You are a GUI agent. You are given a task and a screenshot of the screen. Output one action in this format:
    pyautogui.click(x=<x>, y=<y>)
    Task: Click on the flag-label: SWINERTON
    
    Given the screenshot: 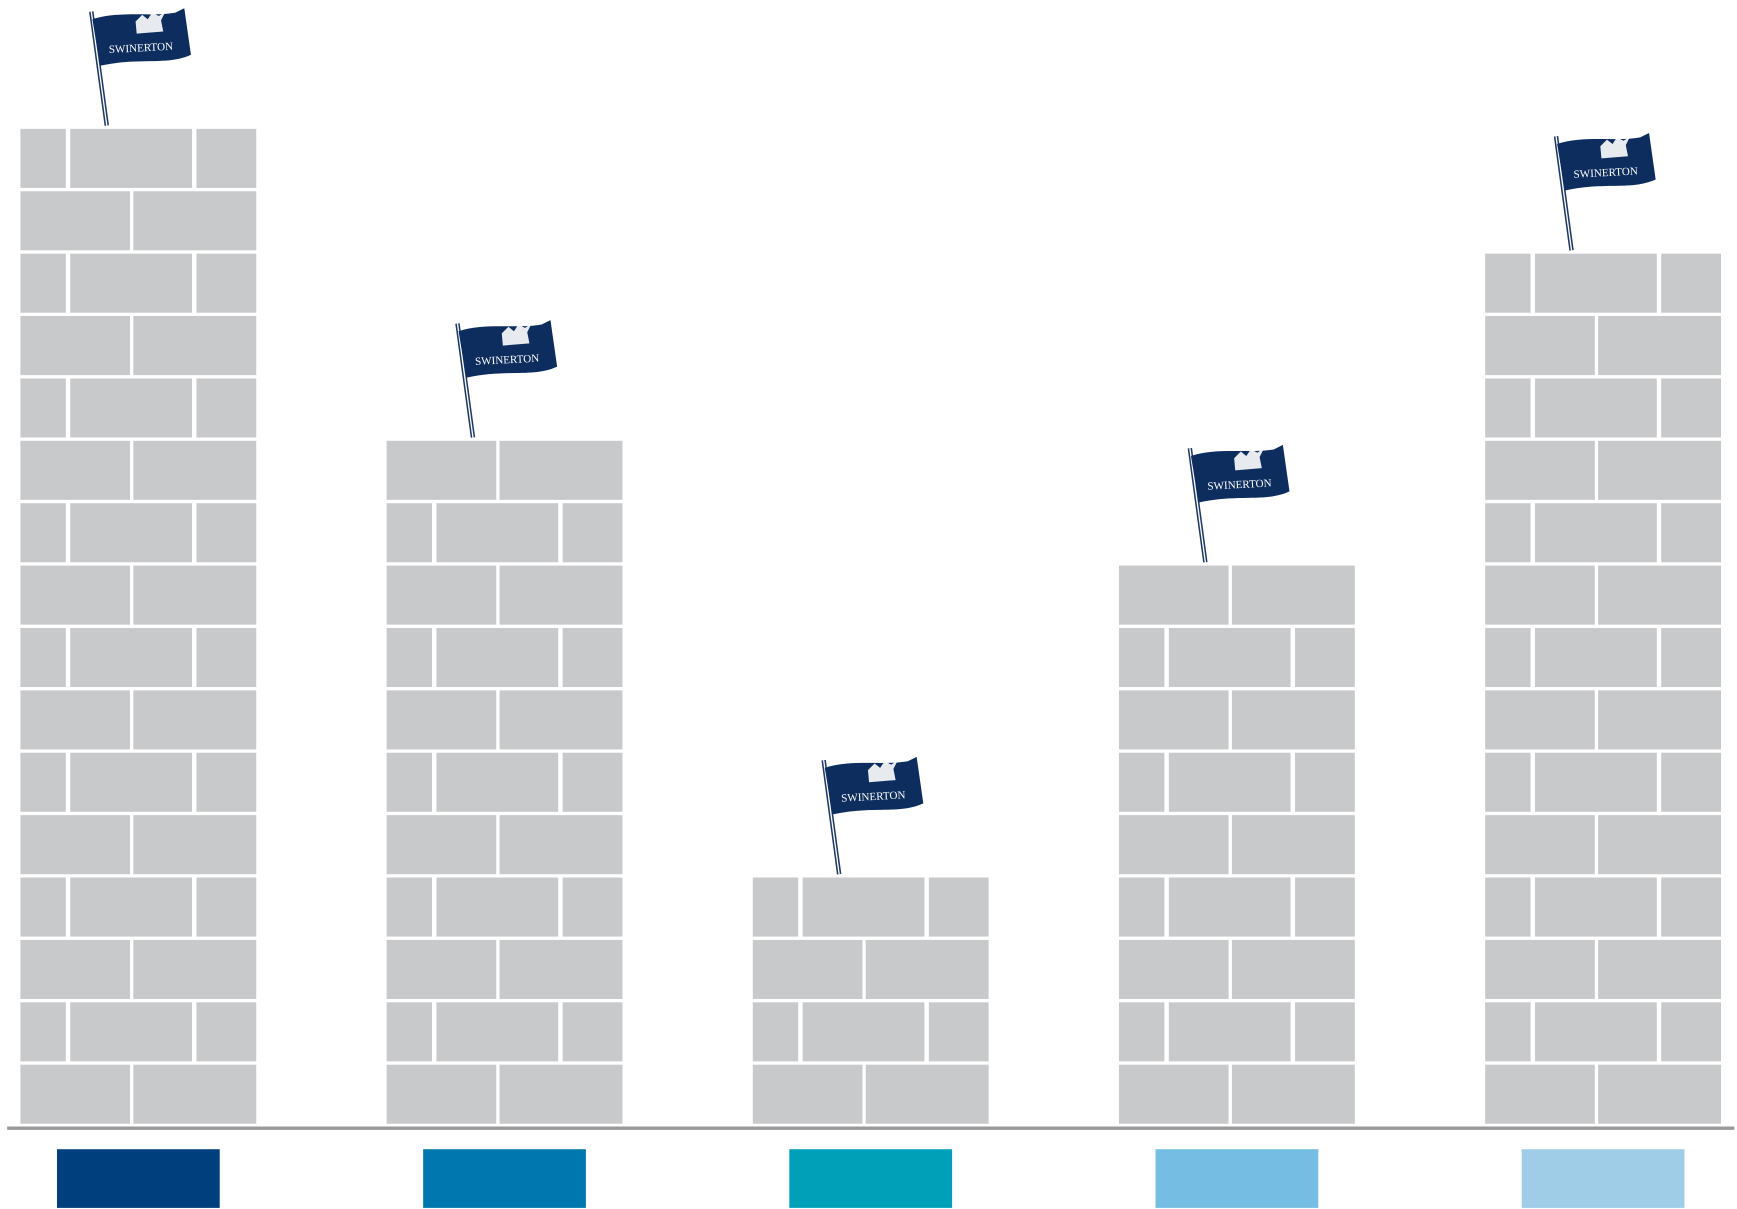 What is the action you would take?
    pyautogui.click(x=873, y=796)
    